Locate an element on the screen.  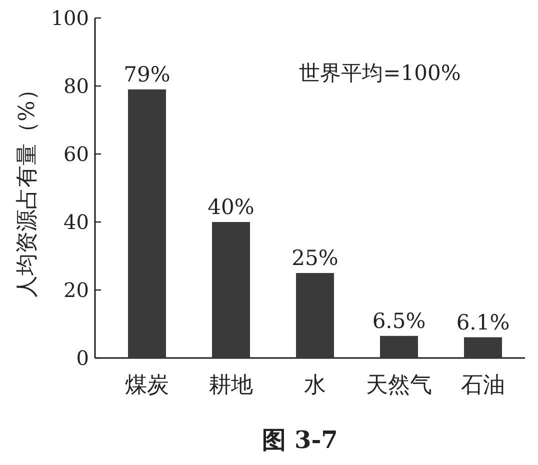
y-tick-label: 0 is located at coordinates (82, 358).